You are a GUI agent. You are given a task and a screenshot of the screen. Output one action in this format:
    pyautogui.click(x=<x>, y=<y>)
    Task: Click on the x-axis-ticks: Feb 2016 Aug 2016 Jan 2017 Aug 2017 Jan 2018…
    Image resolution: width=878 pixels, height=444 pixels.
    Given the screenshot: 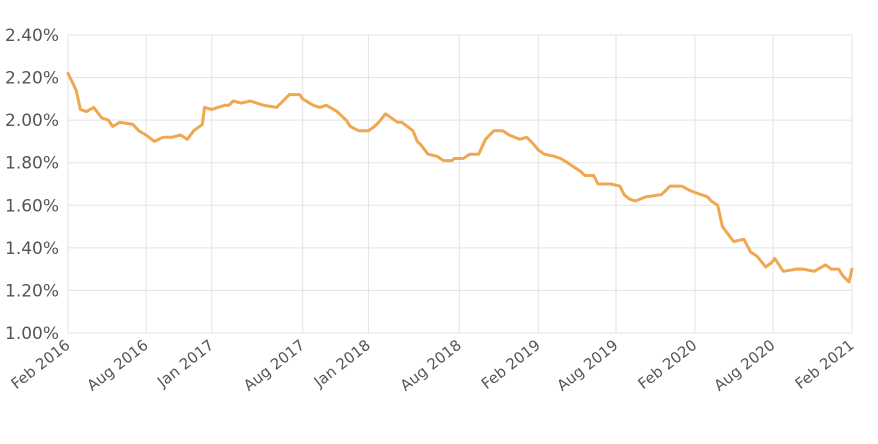 What is the action you would take?
    pyautogui.click(x=433, y=365)
    